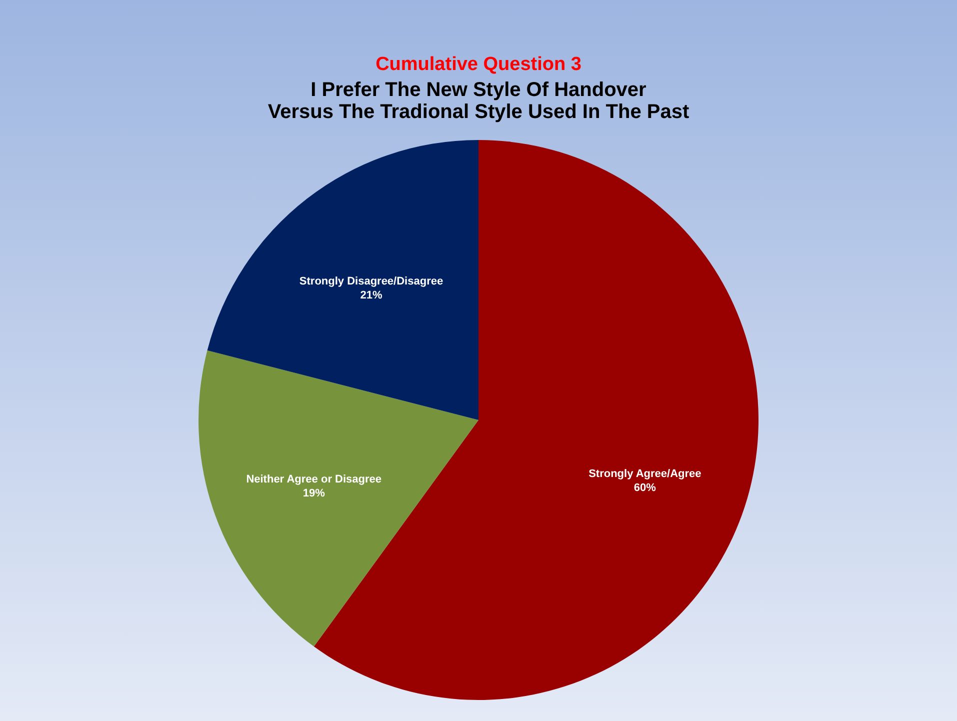 The image size is (957, 721). What do you see at coordinates (479, 101) in the screenshot?
I see `chart-subtitle: I Prefer The New Style Of Handover Versus The Tradional Style Used In The Past` at bounding box center [479, 101].